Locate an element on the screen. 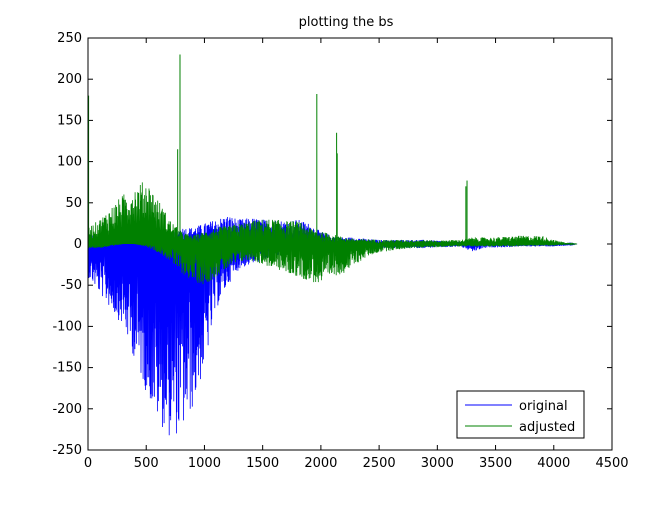 This screenshot has height=509, width=672. legend-label-adjusted: adjusted is located at coordinates (547, 427).